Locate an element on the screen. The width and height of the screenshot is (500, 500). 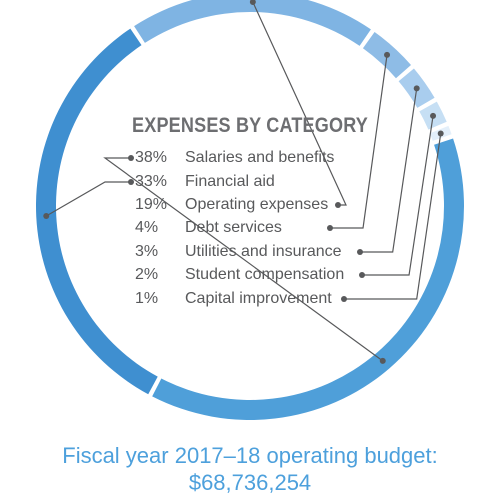
leader-line-debt is located at coordinates (359, 141).